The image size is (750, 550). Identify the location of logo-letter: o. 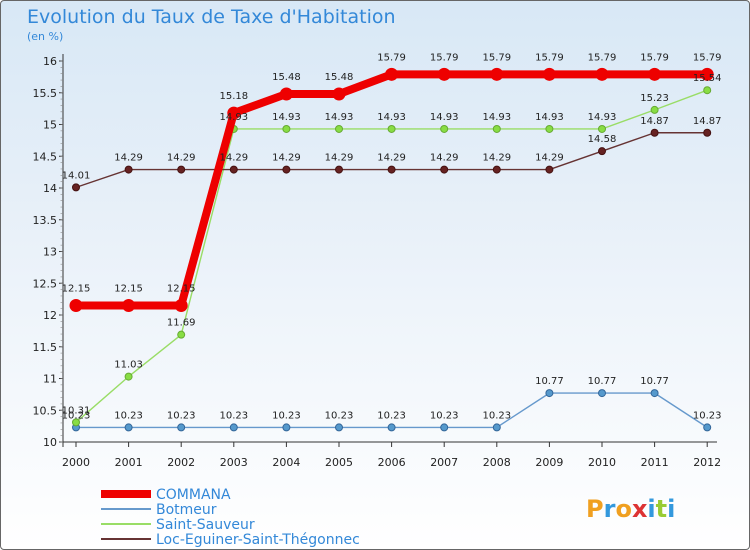
(623, 509).